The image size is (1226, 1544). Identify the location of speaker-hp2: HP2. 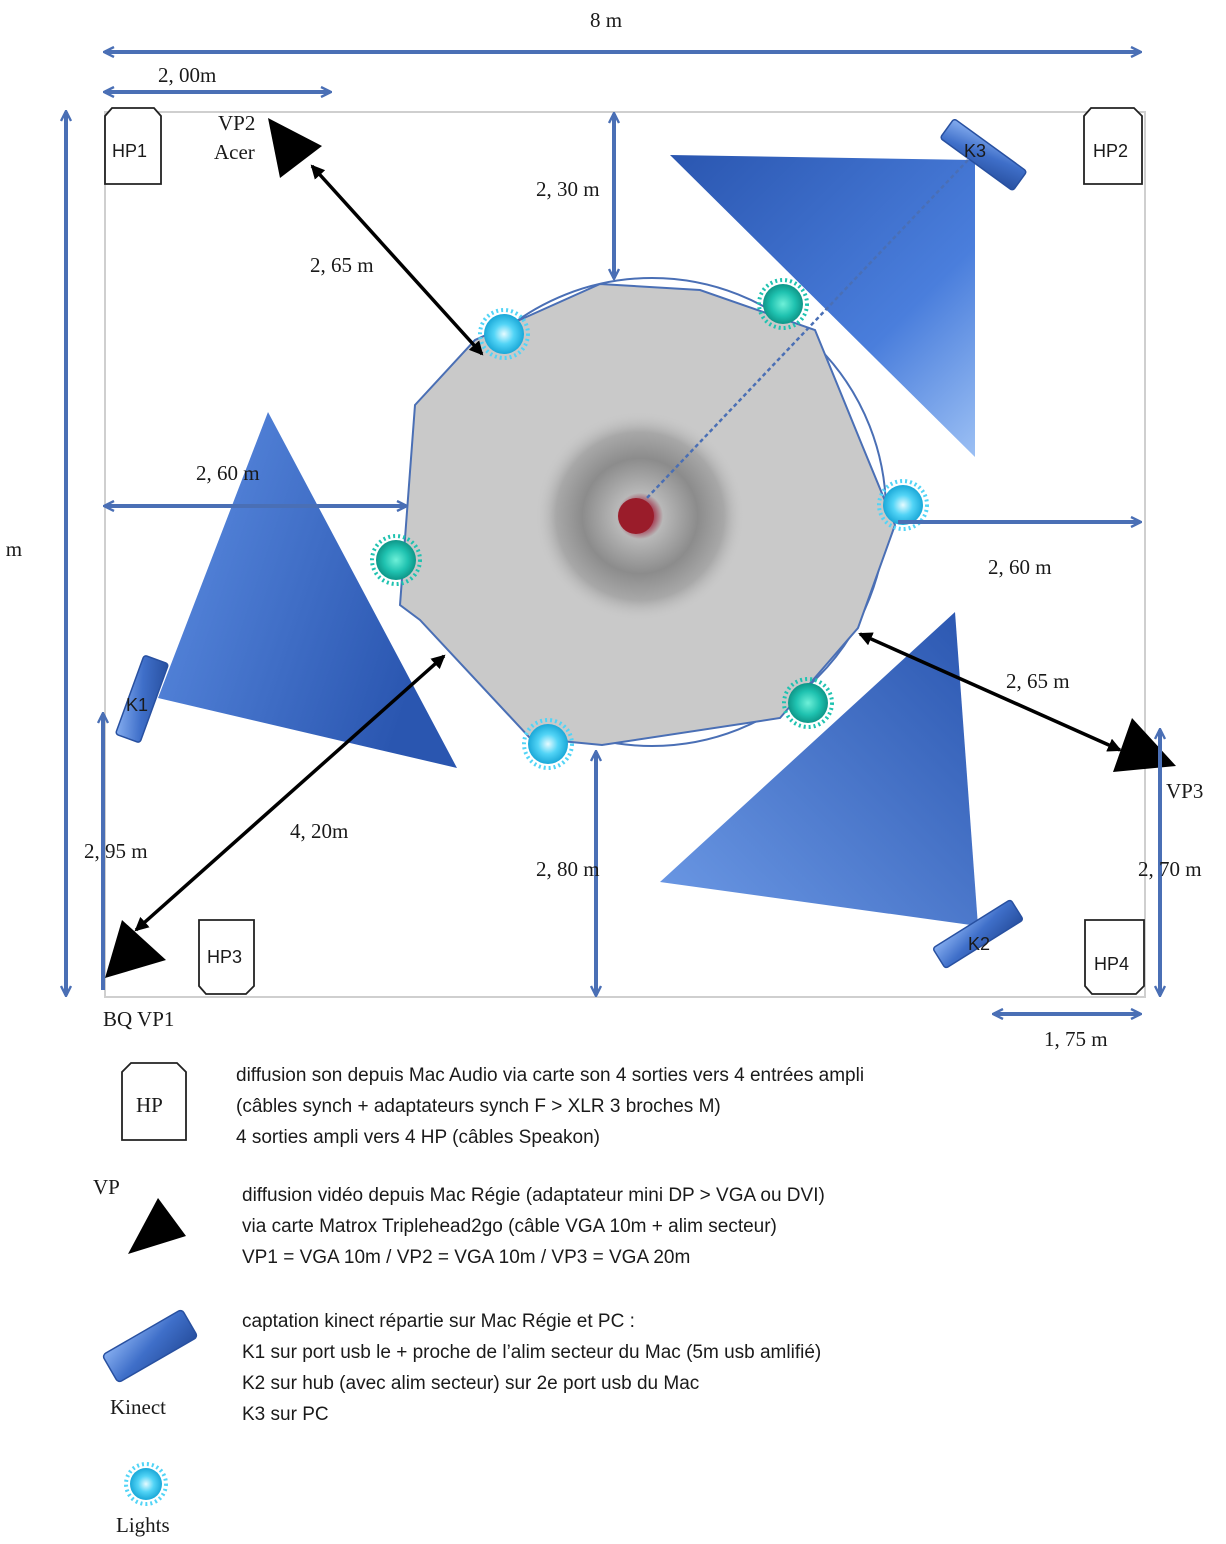
(1113, 146).